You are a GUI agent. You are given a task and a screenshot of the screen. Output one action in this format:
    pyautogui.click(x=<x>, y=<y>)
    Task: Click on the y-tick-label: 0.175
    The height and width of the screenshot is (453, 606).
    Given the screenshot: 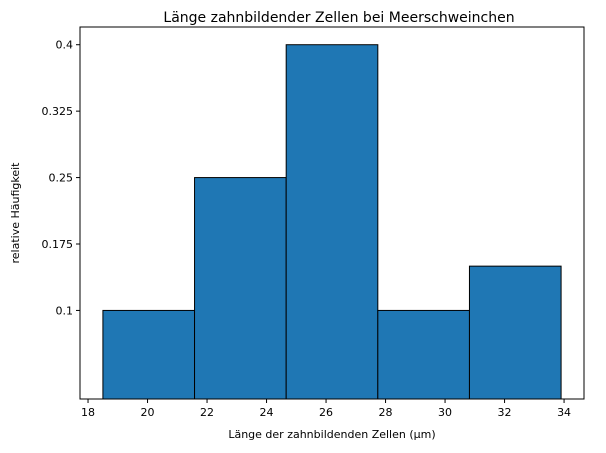 What is the action you would take?
    pyautogui.click(x=58, y=244)
    